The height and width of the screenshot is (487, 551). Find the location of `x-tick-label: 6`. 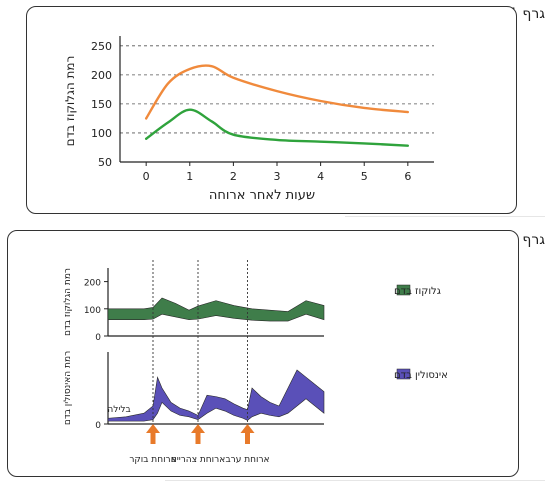

x-tick-label: 6 is located at coordinates (407, 176).